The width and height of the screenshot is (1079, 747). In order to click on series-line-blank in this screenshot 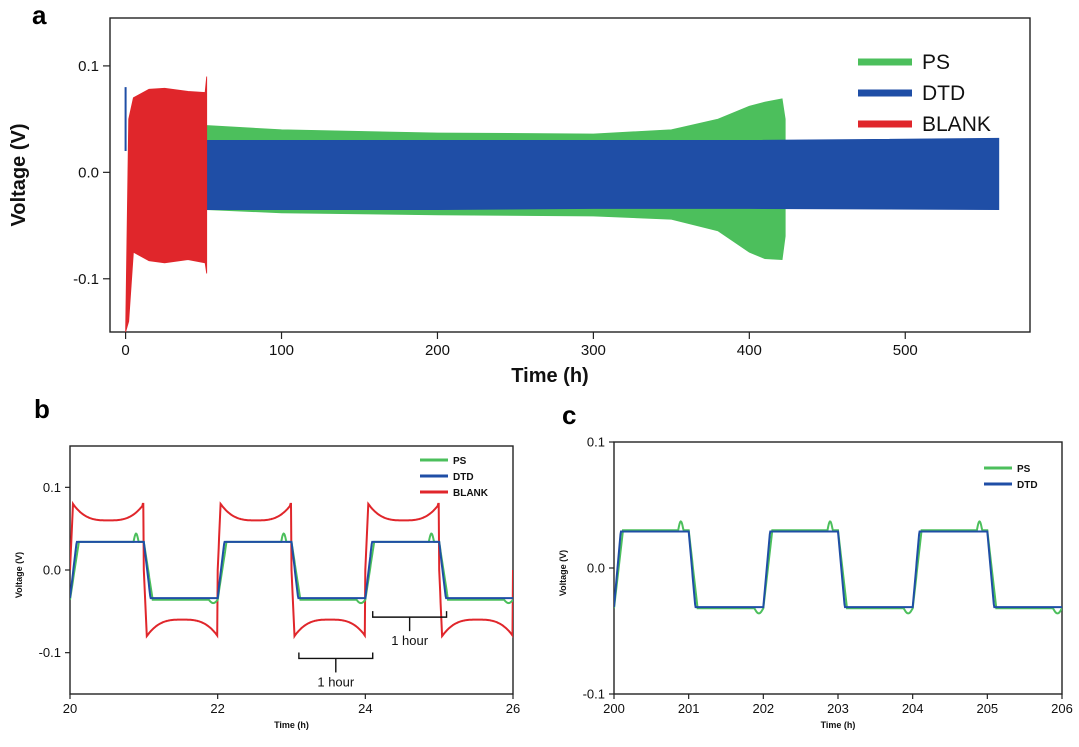, I will do `click(291, 570)`.